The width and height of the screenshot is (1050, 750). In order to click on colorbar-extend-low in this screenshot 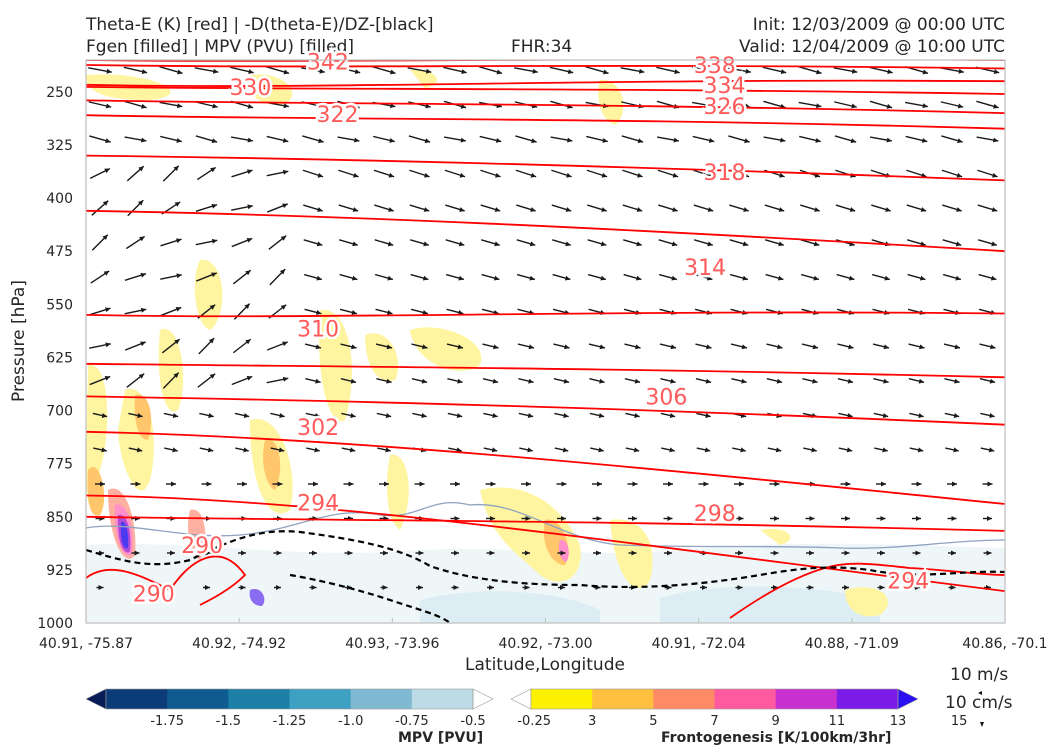, I will do `click(96, 699)`.